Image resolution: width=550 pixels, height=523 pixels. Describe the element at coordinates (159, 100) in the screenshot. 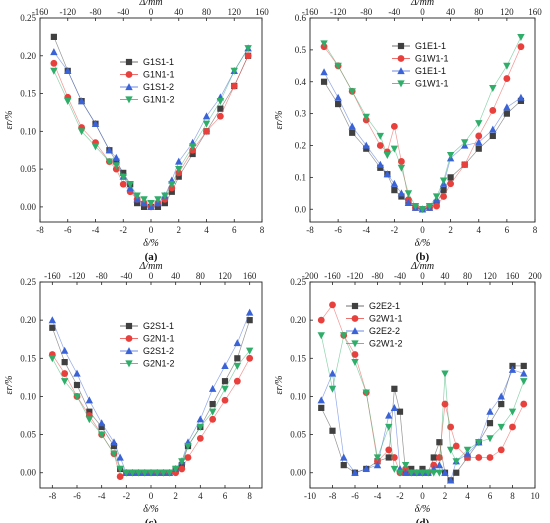

I see `legend-entry: G1N1-2` at that location.